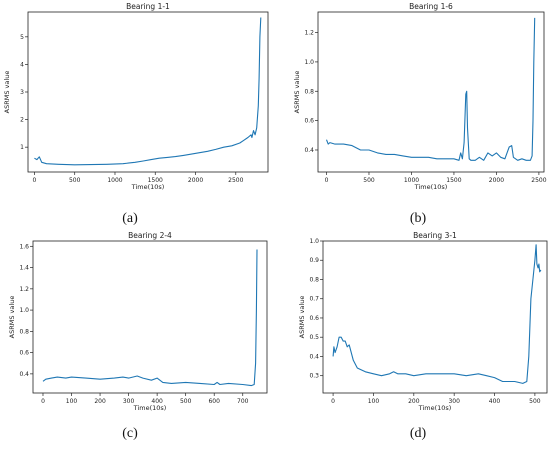 This screenshot has width=550, height=450. Describe the element at coordinates (24, 268) in the screenshot. I see `y-tick-label: 1.4` at that location.